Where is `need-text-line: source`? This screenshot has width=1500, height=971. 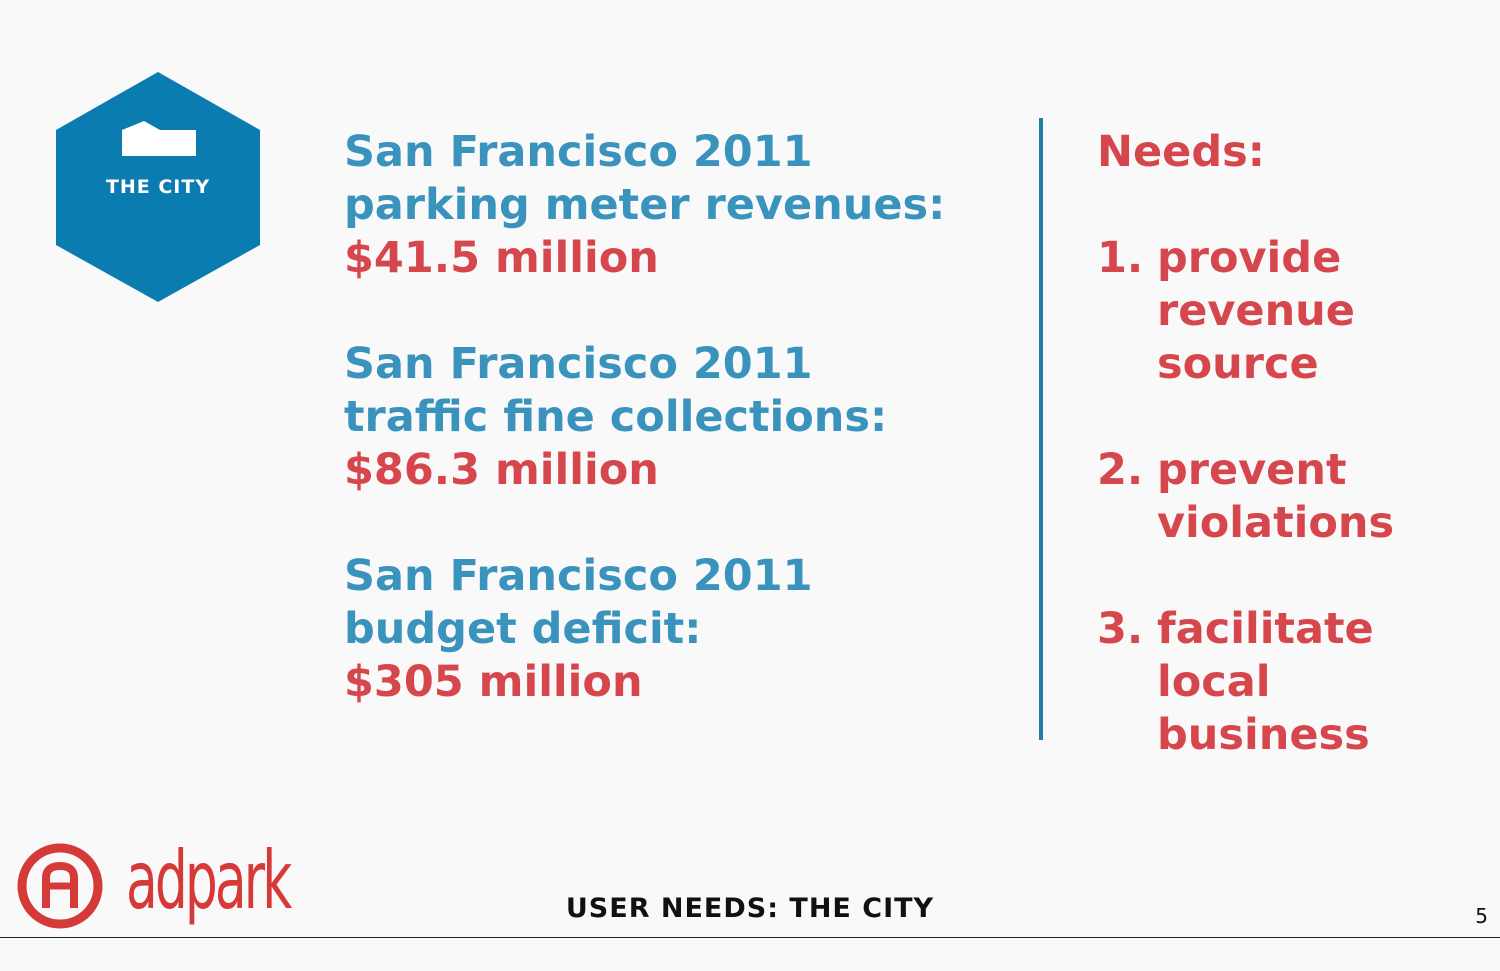
need-text-line: source is located at coordinates (1238, 364).